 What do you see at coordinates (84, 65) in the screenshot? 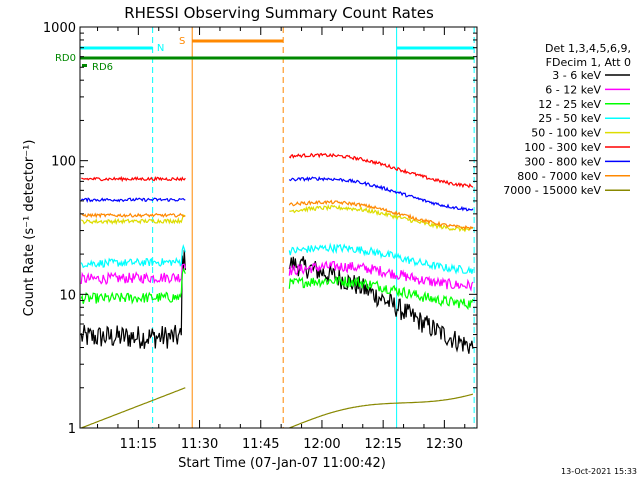
I see `flag-marker-rd6` at bounding box center [84, 65].